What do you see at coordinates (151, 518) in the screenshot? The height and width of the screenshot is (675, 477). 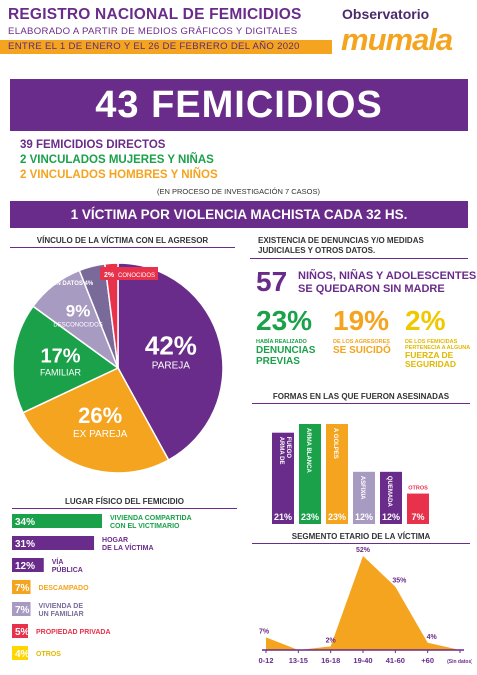 I see `bar-category-label: VIVIENDA COMPARTIDA` at bounding box center [151, 518].